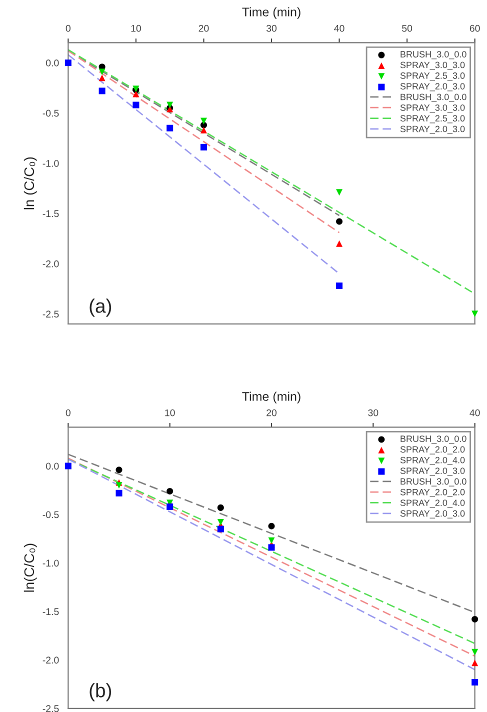 The width and height of the screenshot is (487, 712). Describe the element at coordinates (101, 307) in the screenshot. I see `annotation: (a)` at that location.